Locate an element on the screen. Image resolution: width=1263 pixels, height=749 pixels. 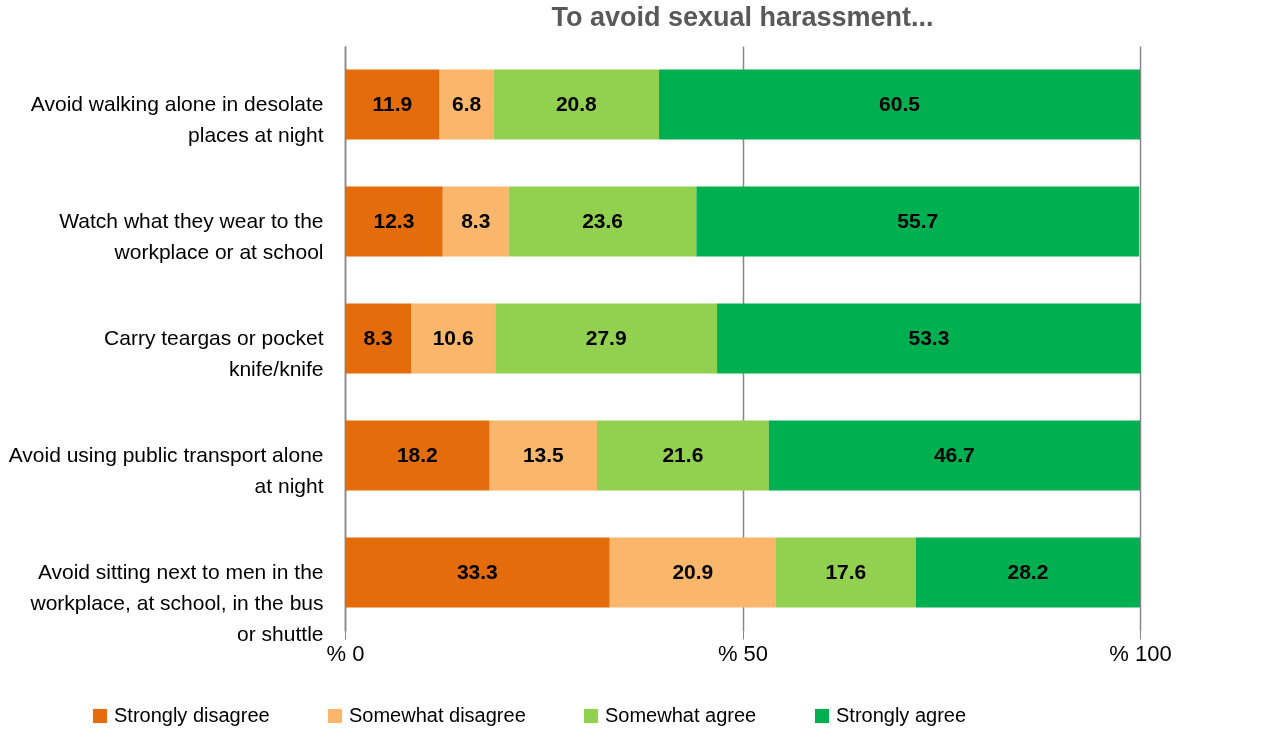
data-label: 23.6 is located at coordinates (603, 220).